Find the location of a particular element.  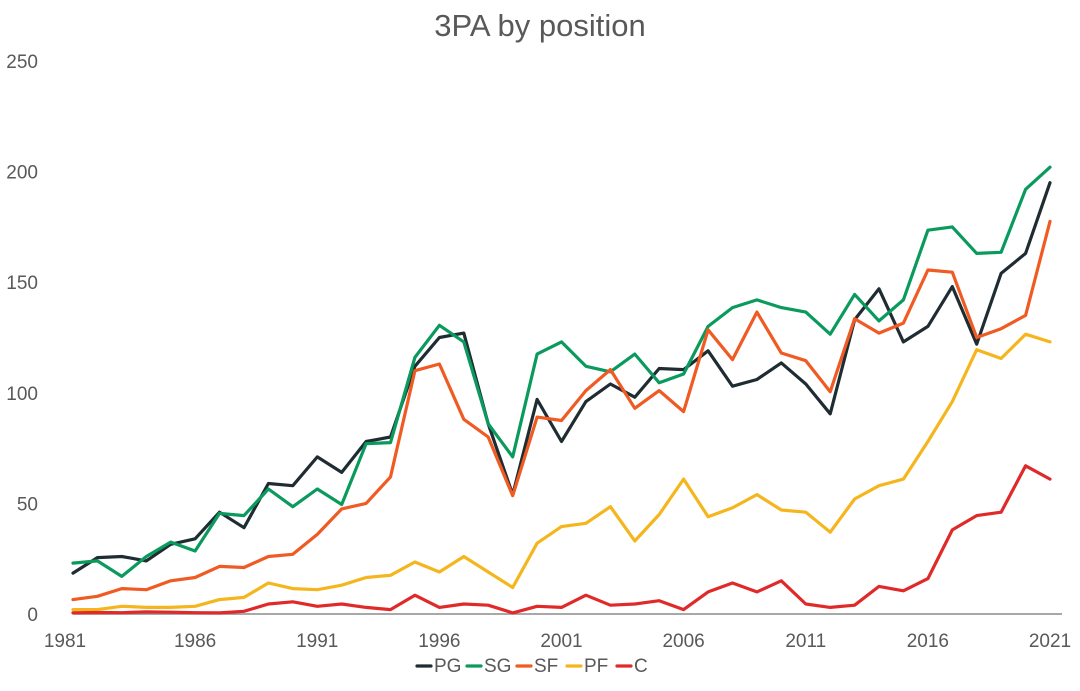

x-tick-label: 1996 is located at coordinates (439, 641).